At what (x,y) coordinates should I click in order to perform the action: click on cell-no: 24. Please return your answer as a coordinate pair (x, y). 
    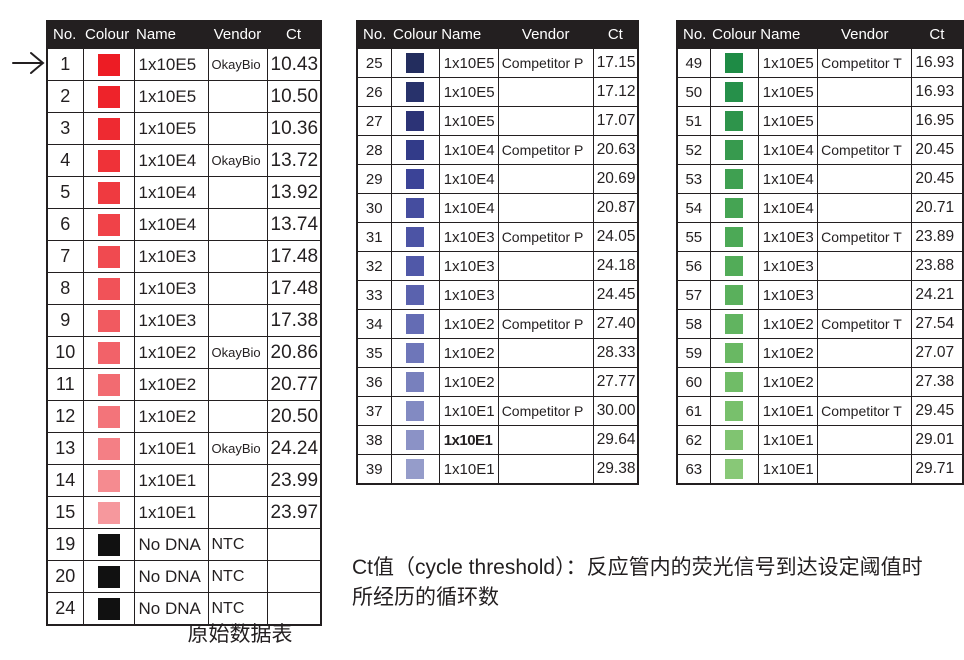
    Looking at the image, I should click on (65, 609).